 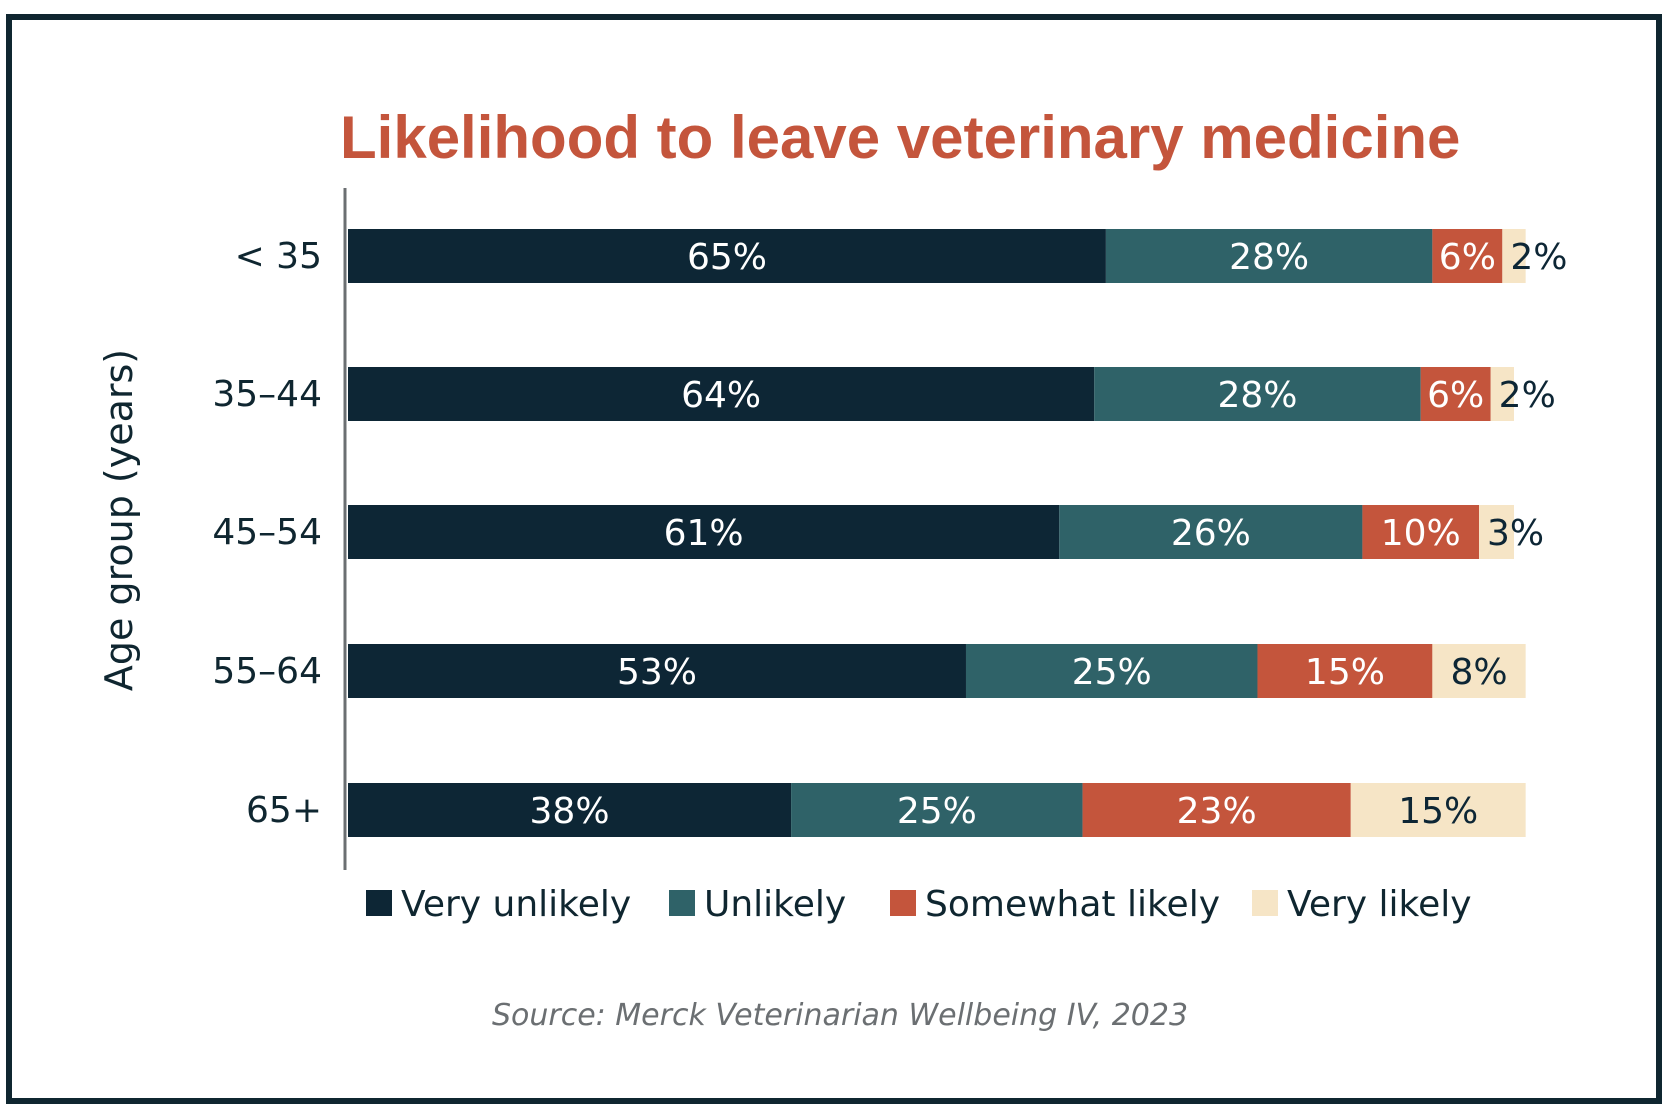 What do you see at coordinates (278, 256) in the screenshot?
I see `category-label: < 35` at bounding box center [278, 256].